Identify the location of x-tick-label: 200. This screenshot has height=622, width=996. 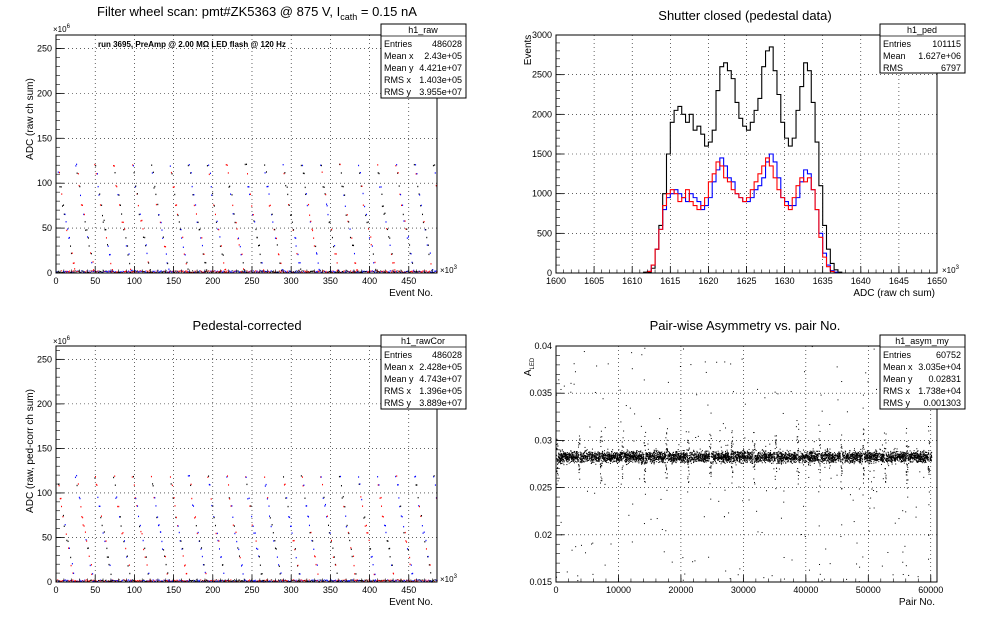
(212, 590).